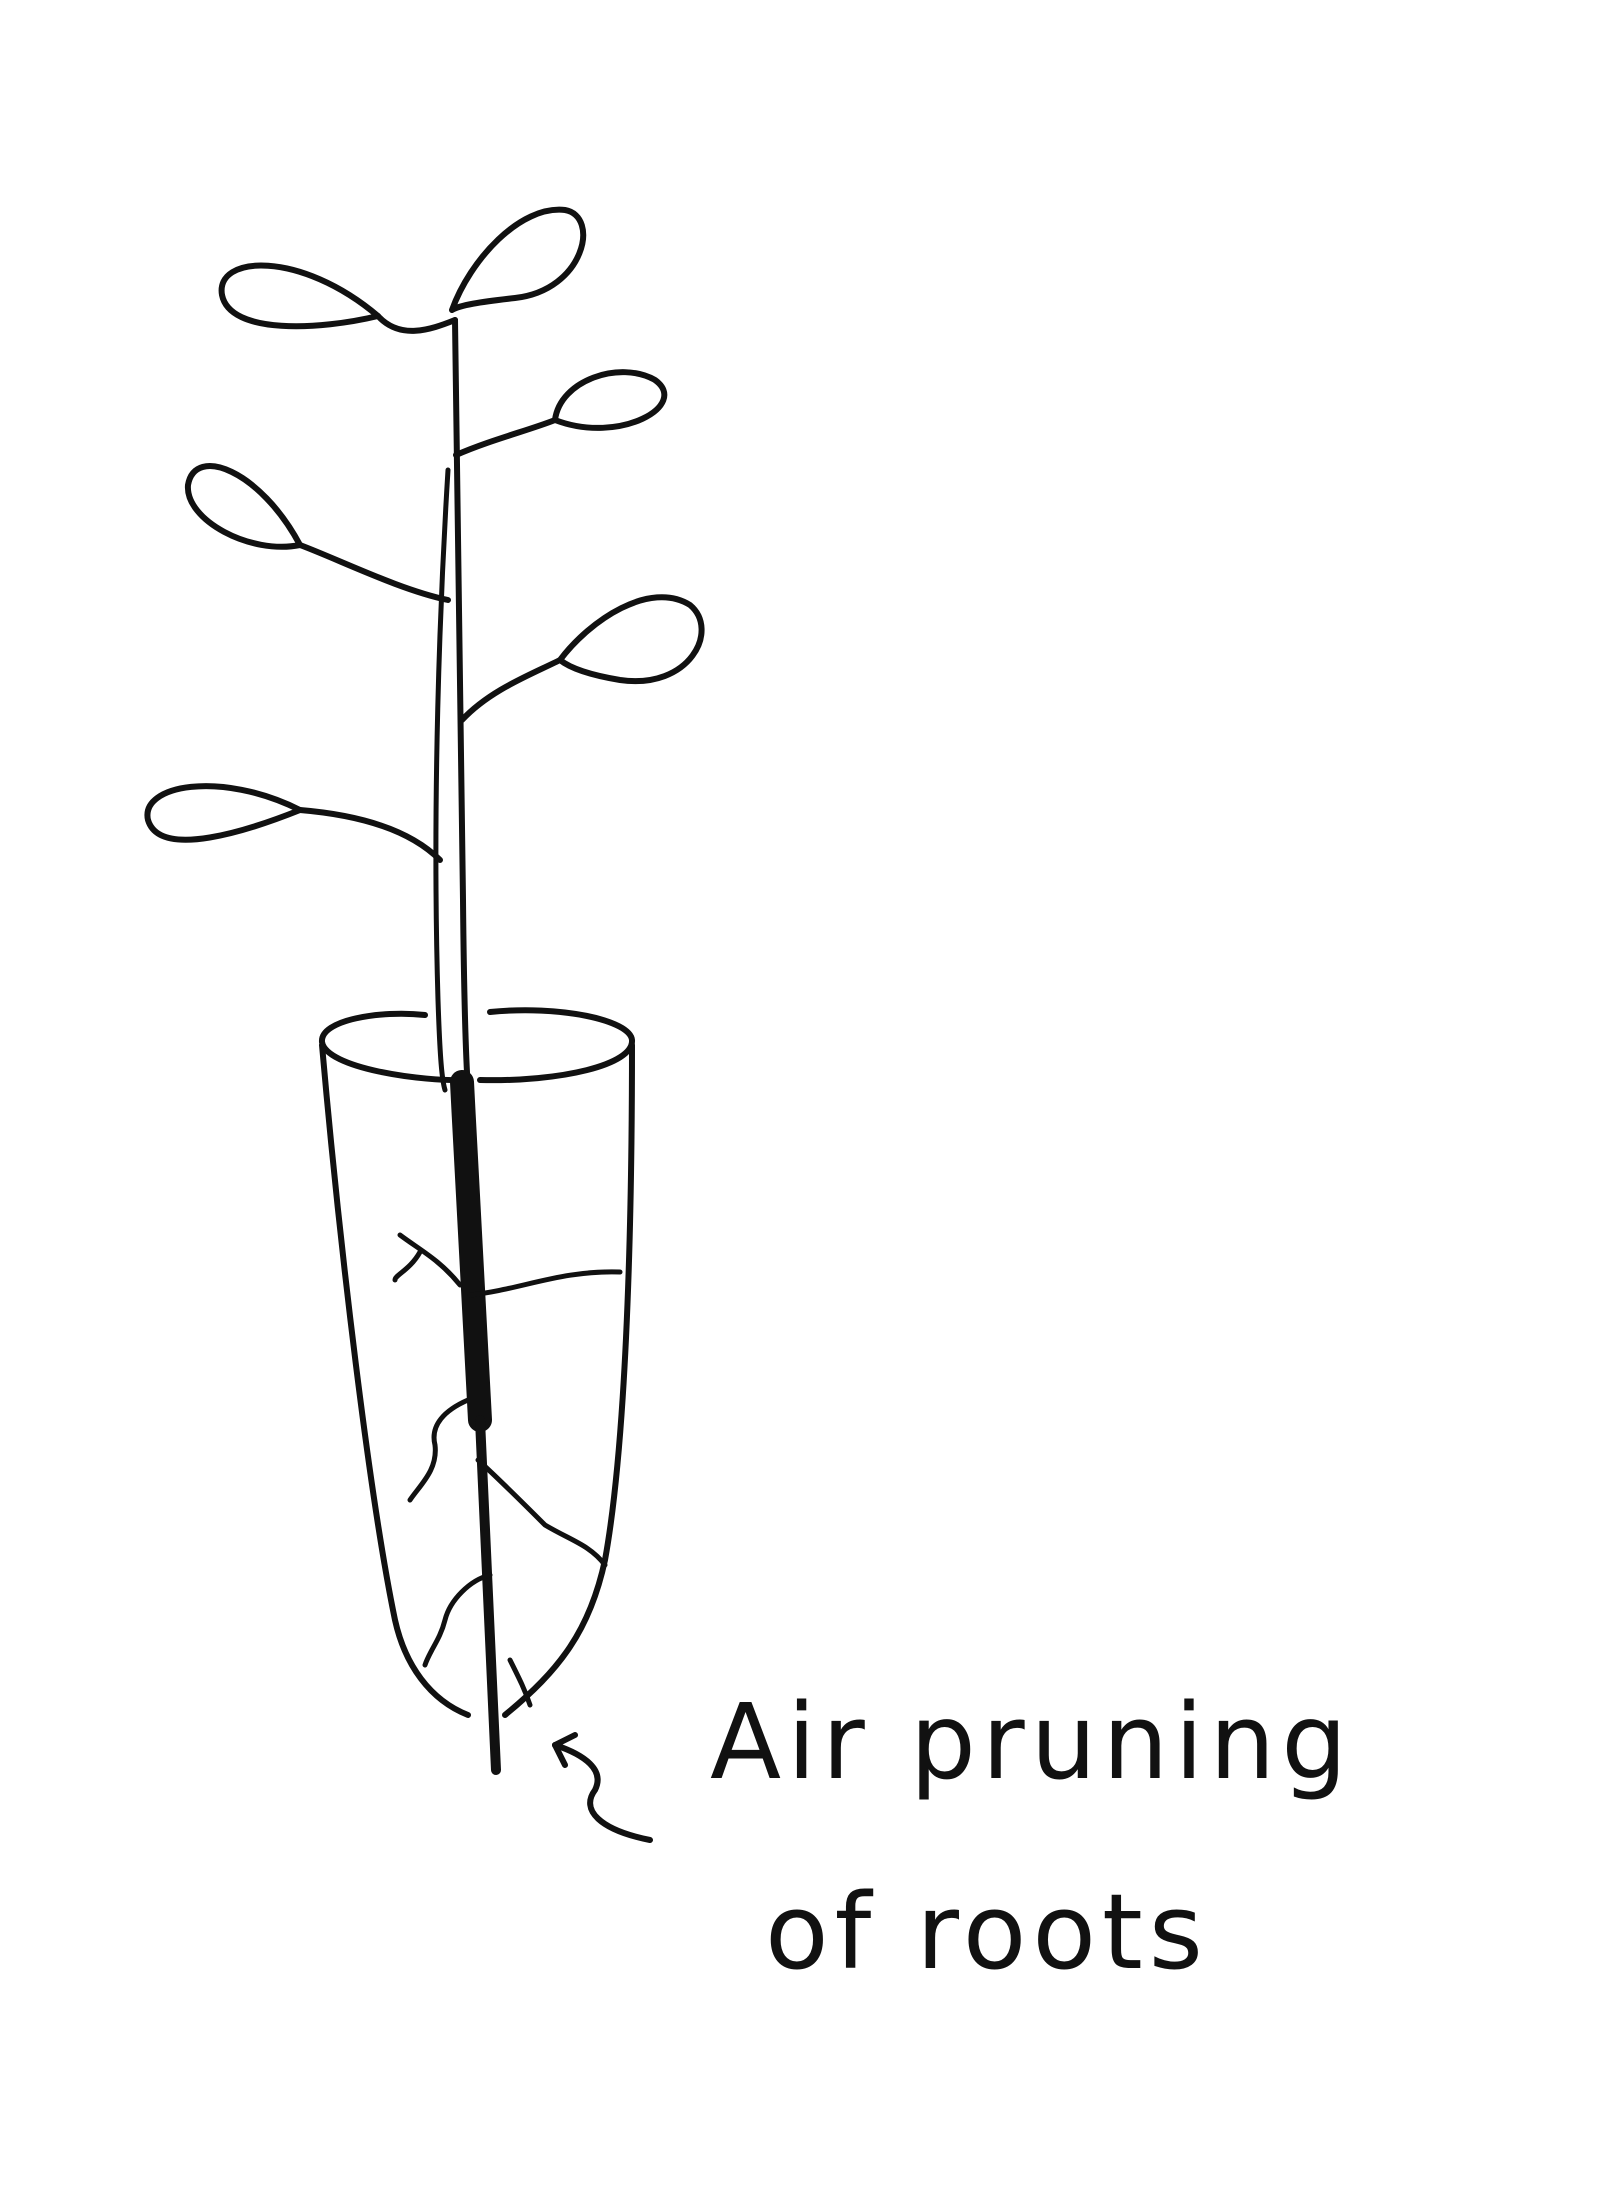  What do you see at coordinates (582, 658) in the screenshot?
I see `leaf-right-lower` at bounding box center [582, 658].